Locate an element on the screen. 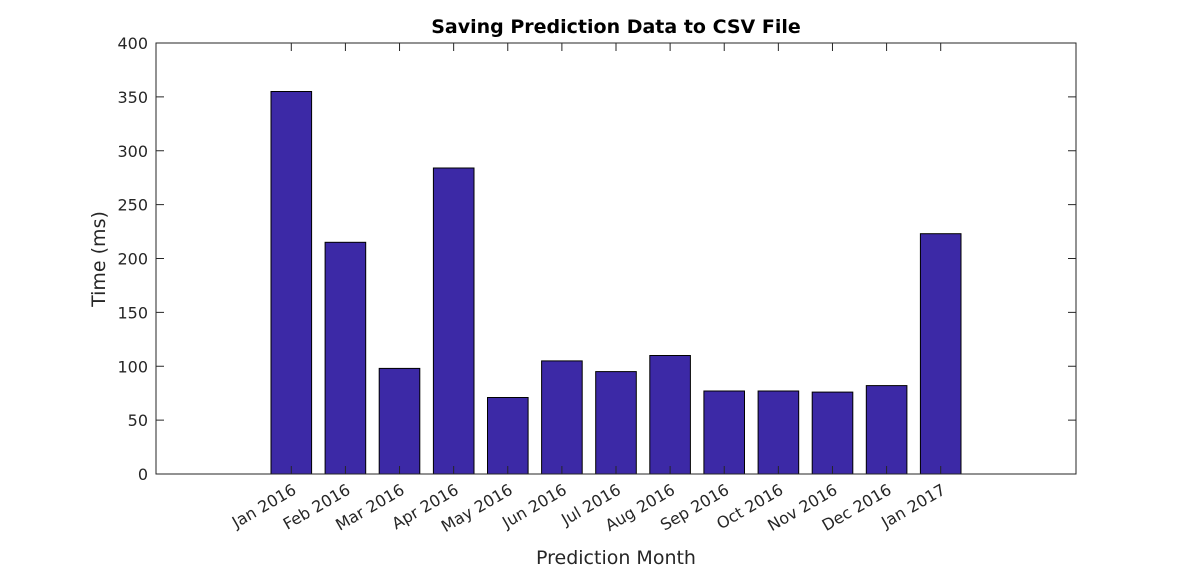 This screenshot has width=1190, height=570. y-tick-label: 400 is located at coordinates (132, 43).